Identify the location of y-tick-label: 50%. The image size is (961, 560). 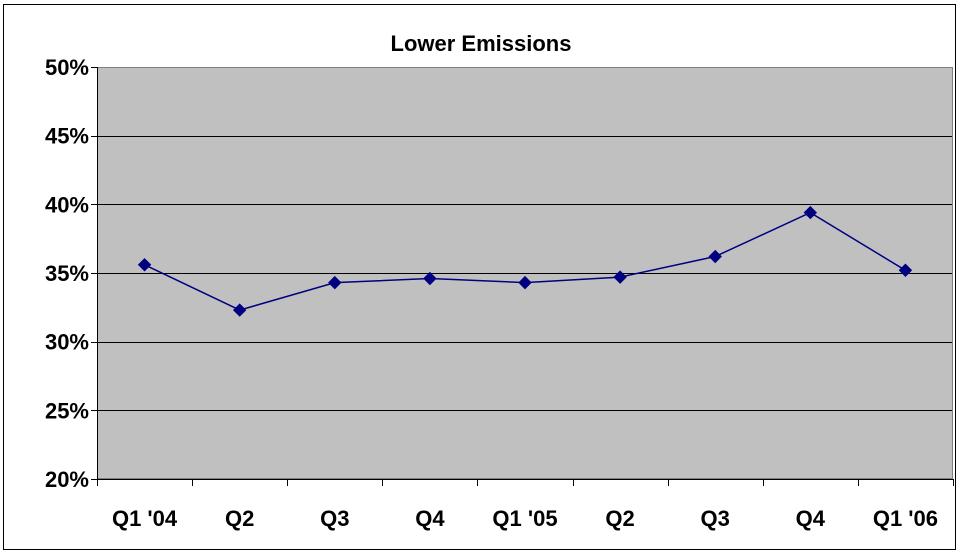
(67, 67).